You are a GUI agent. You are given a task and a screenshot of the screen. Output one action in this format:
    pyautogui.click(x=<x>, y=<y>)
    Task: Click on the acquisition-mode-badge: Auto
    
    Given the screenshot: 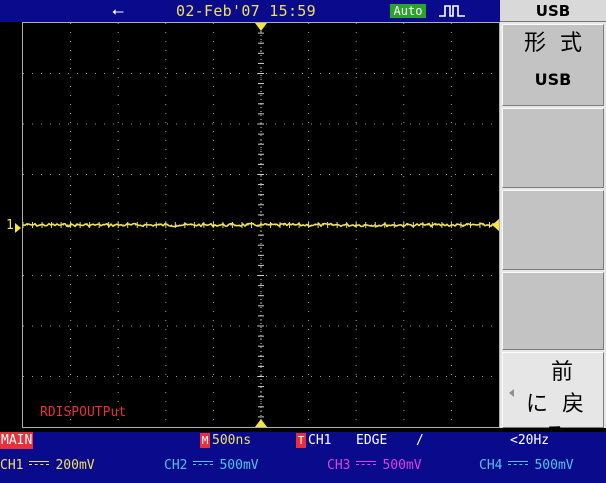 What is the action you would take?
    pyautogui.click(x=408, y=11)
    